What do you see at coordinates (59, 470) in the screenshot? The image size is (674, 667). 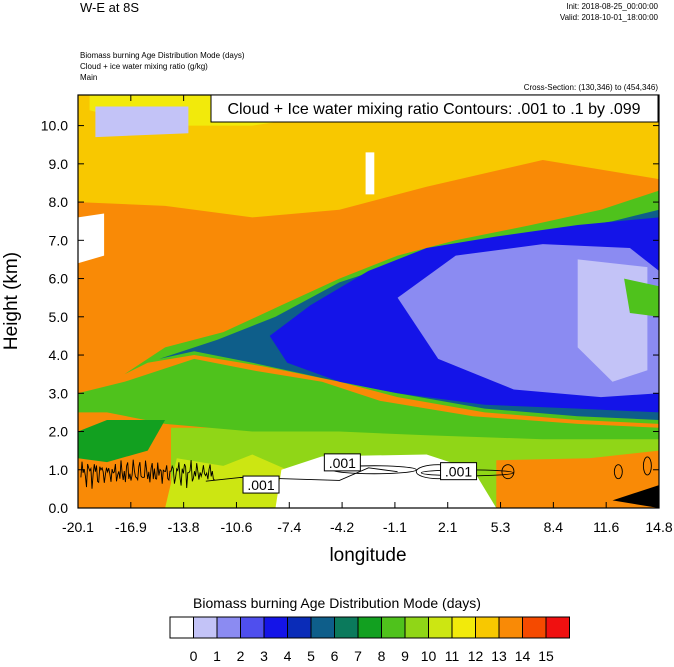 I see `y-tick-label: 1.0` at bounding box center [59, 470].